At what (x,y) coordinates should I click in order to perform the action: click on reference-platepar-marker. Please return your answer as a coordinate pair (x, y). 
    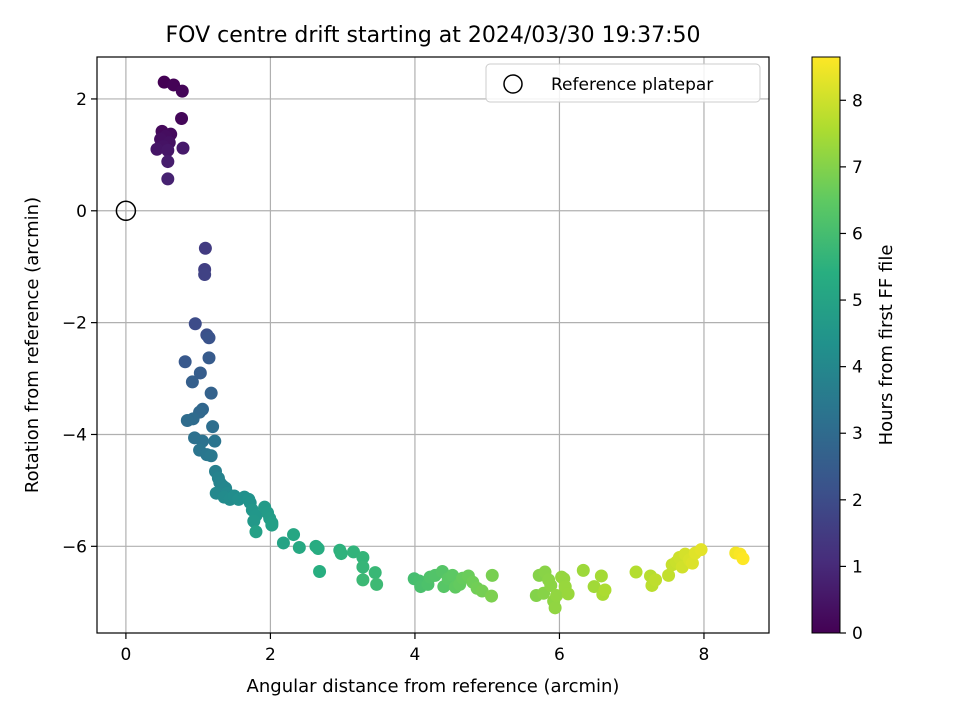
    Looking at the image, I should click on (126, 211).